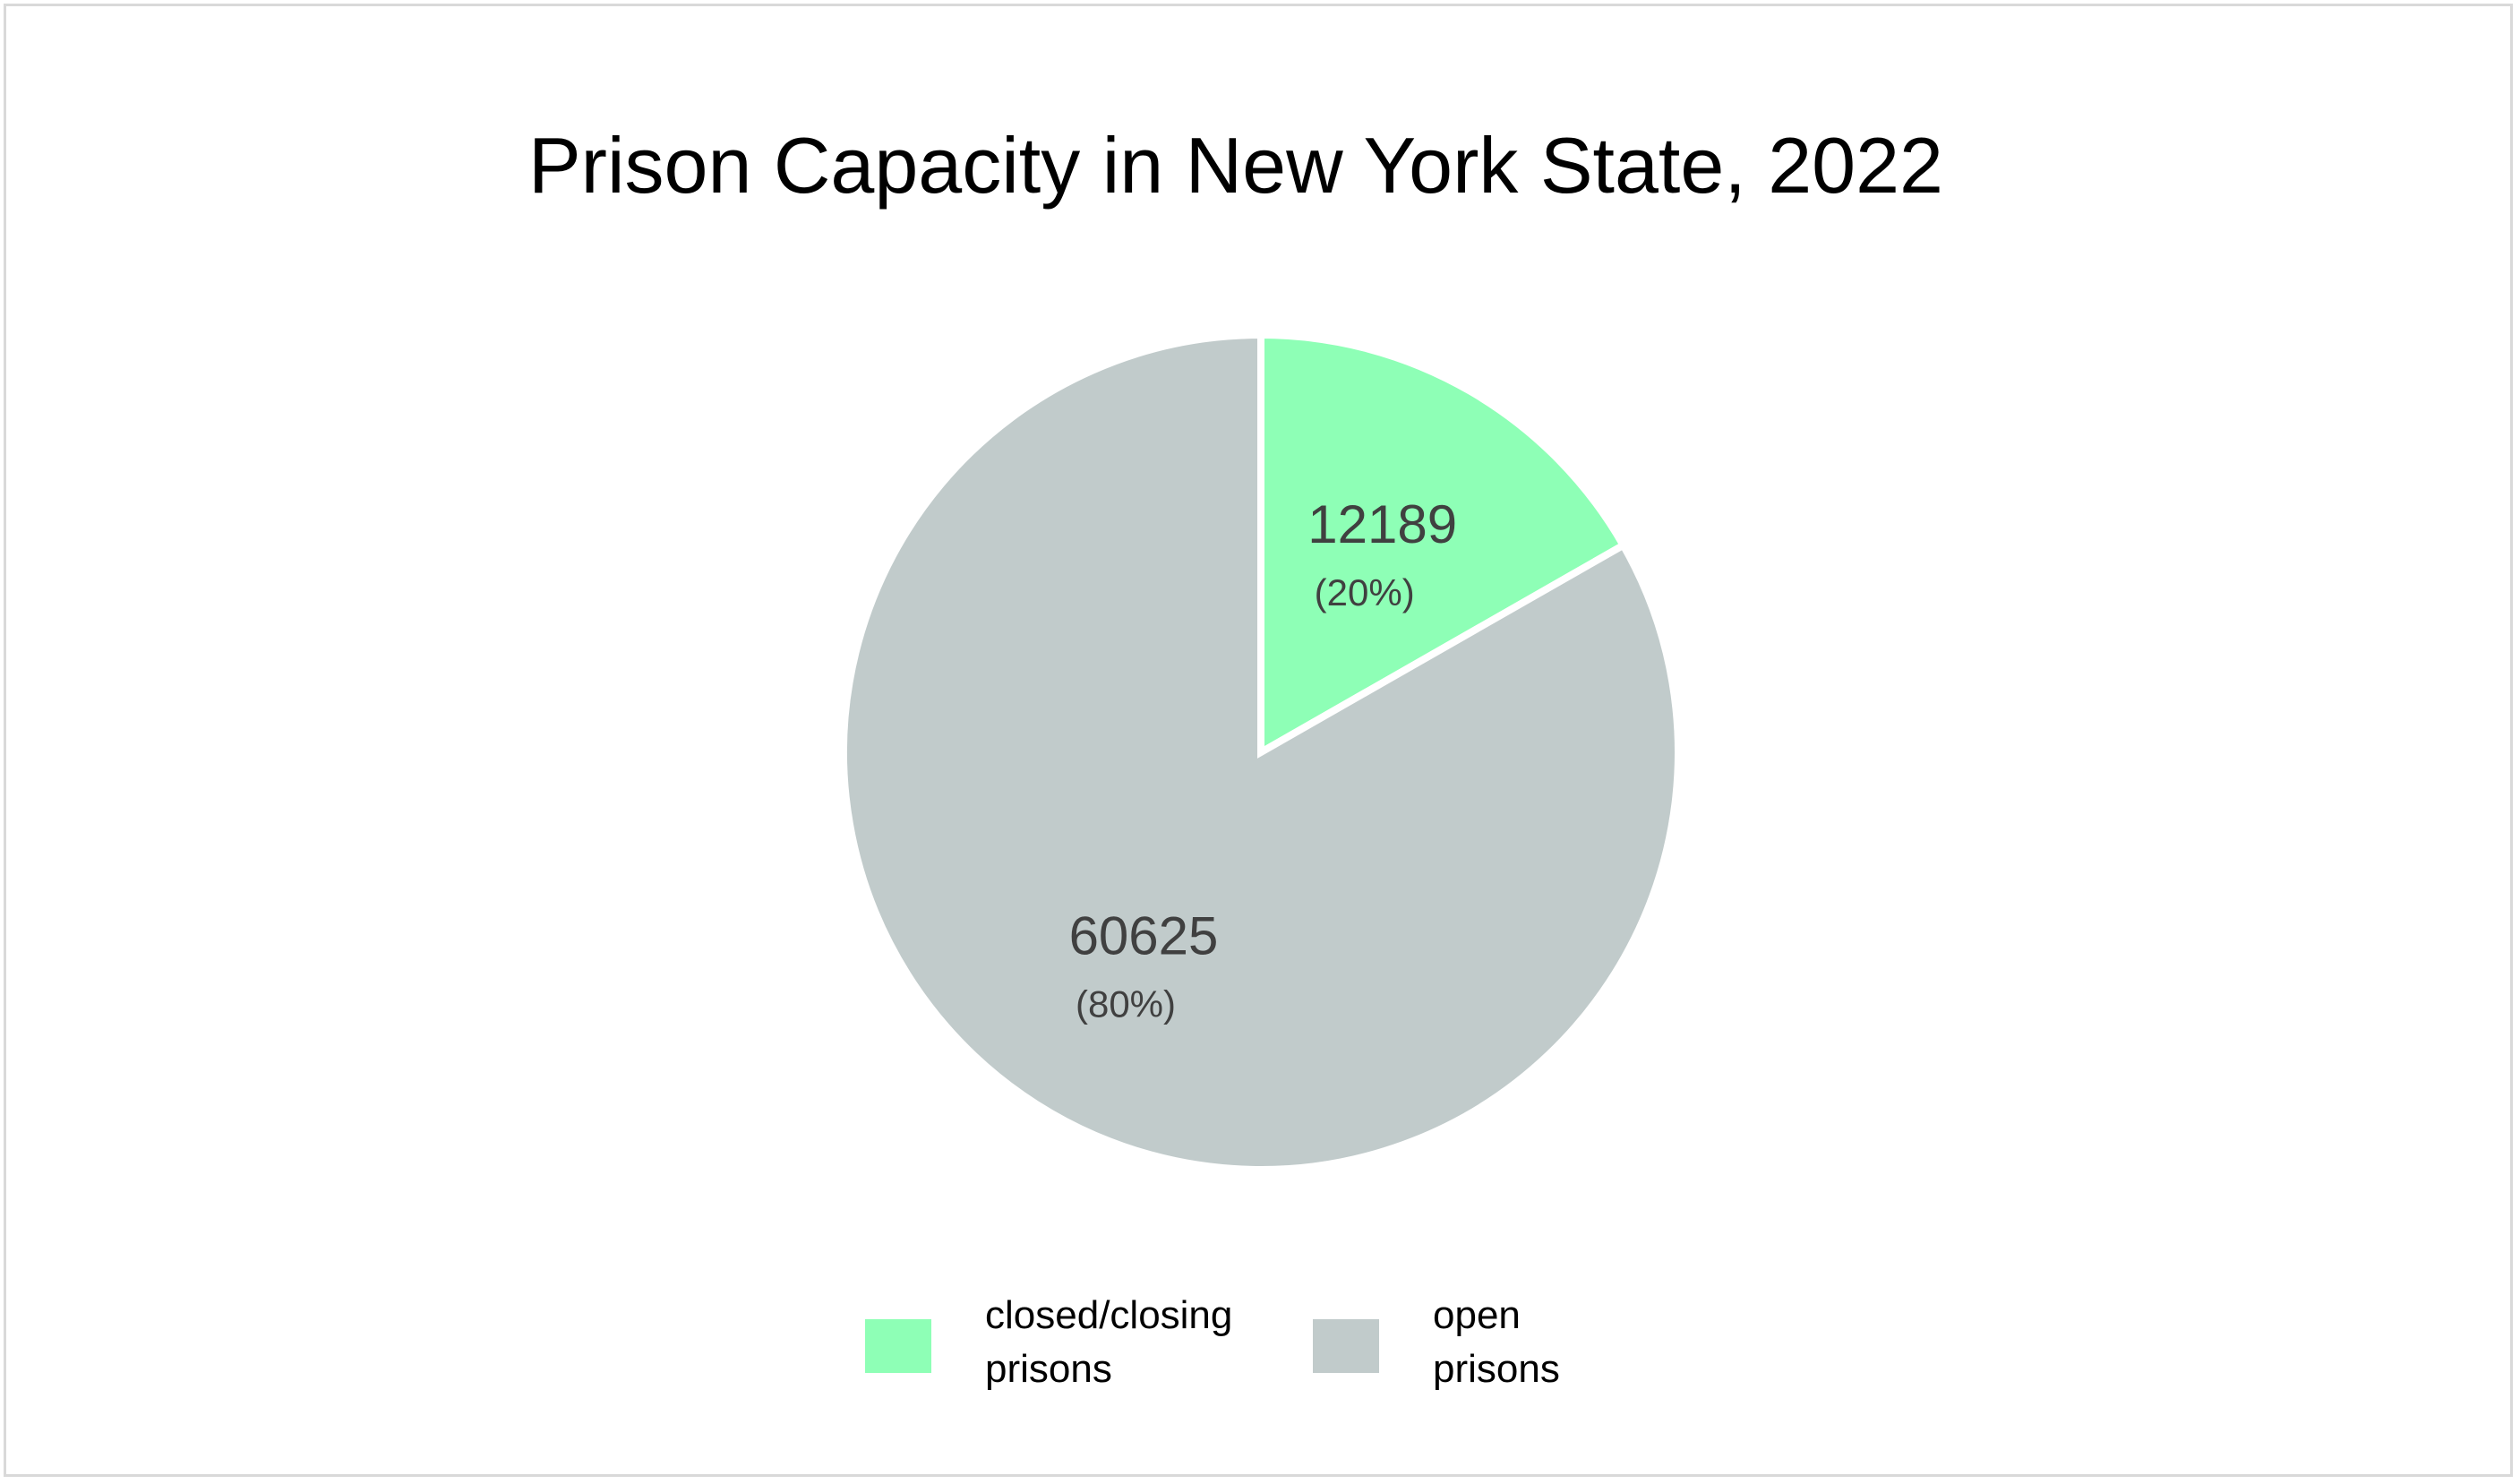  Describe the element at coordinates (1365, 592) in the screenshot. I see `data-label-percent-0: (20%)` at that location.